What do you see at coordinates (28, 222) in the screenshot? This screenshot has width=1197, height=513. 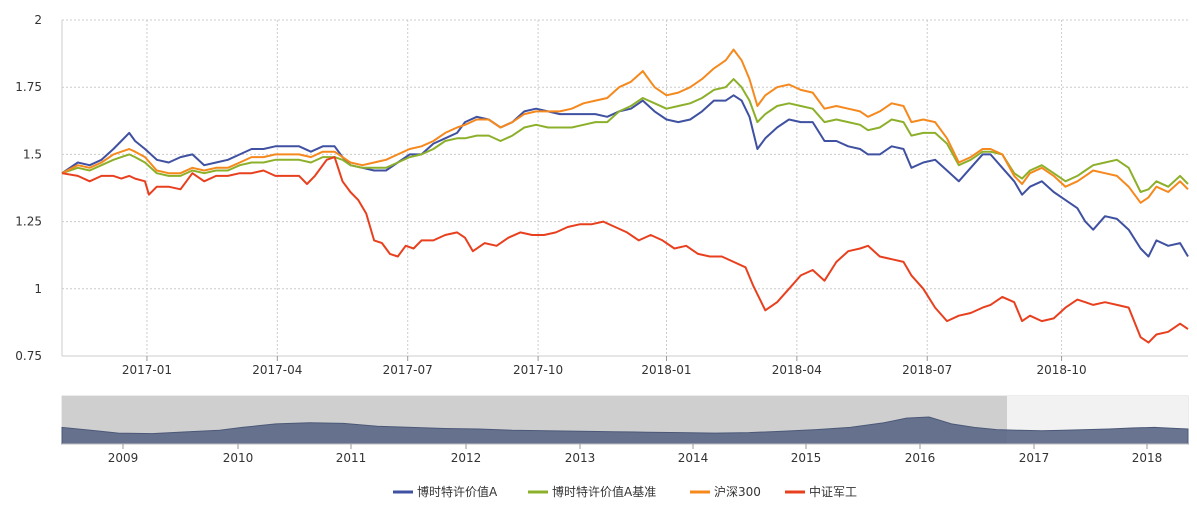 I see `y-tick-label: 1.25` at bounding box center [28, 222].